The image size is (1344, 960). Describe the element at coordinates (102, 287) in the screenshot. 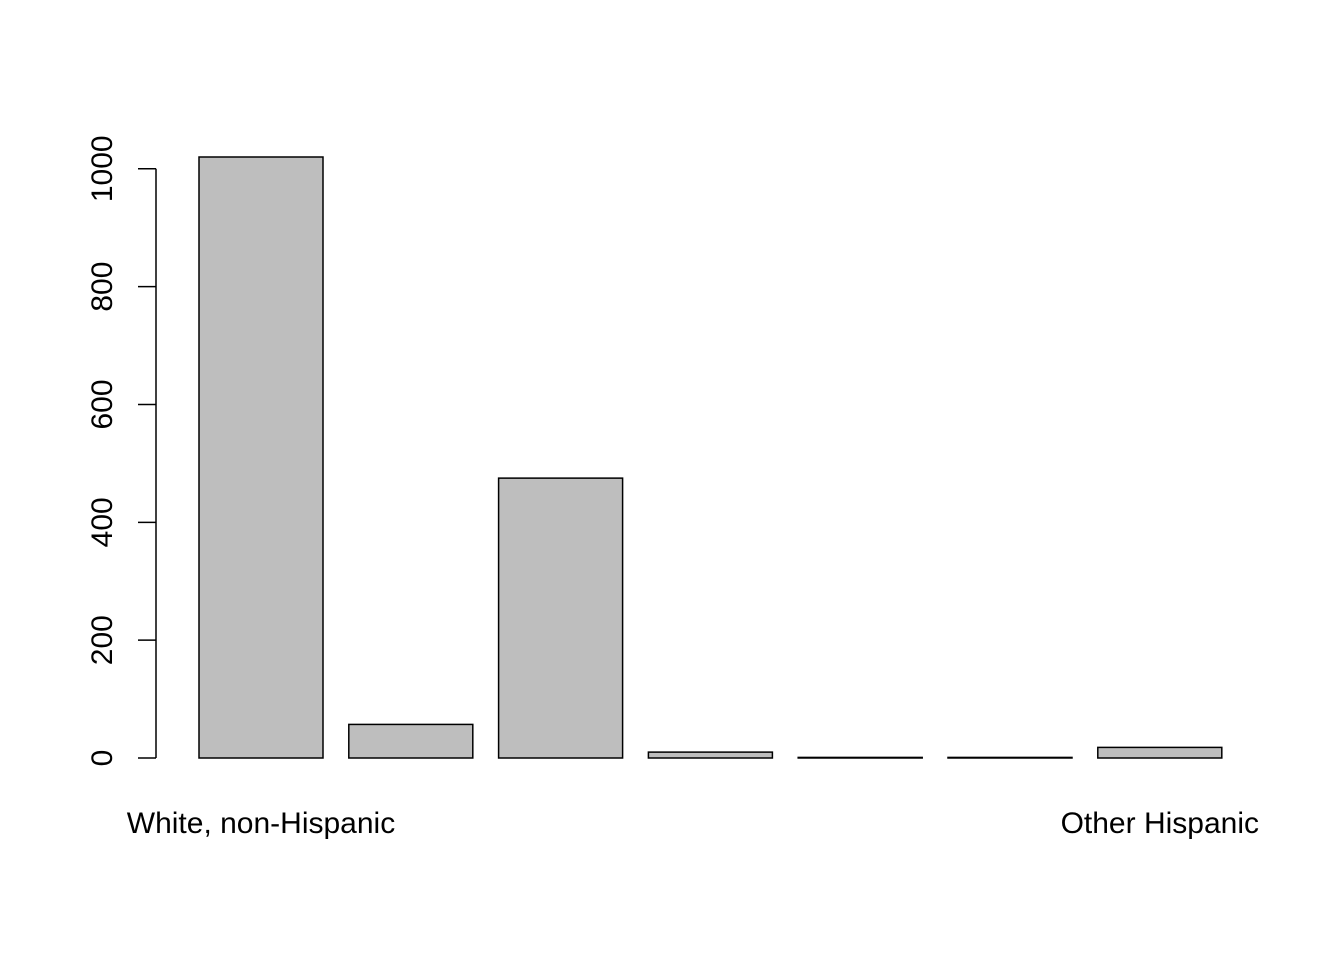

I see `y-tick-label: 800` at that location.